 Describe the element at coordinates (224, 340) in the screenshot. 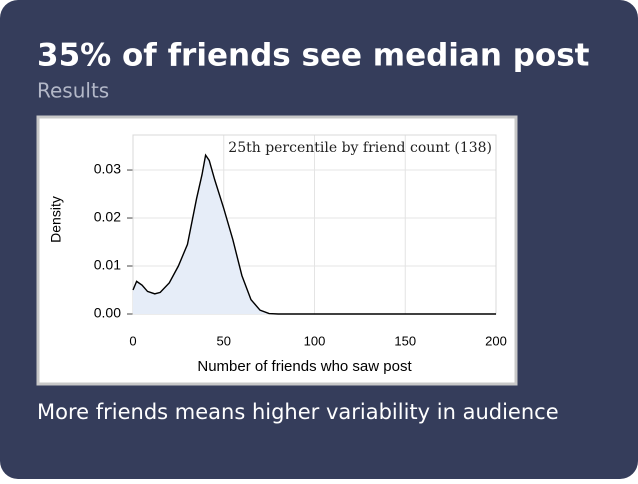

I see `x-tick-label: 50` at that location.